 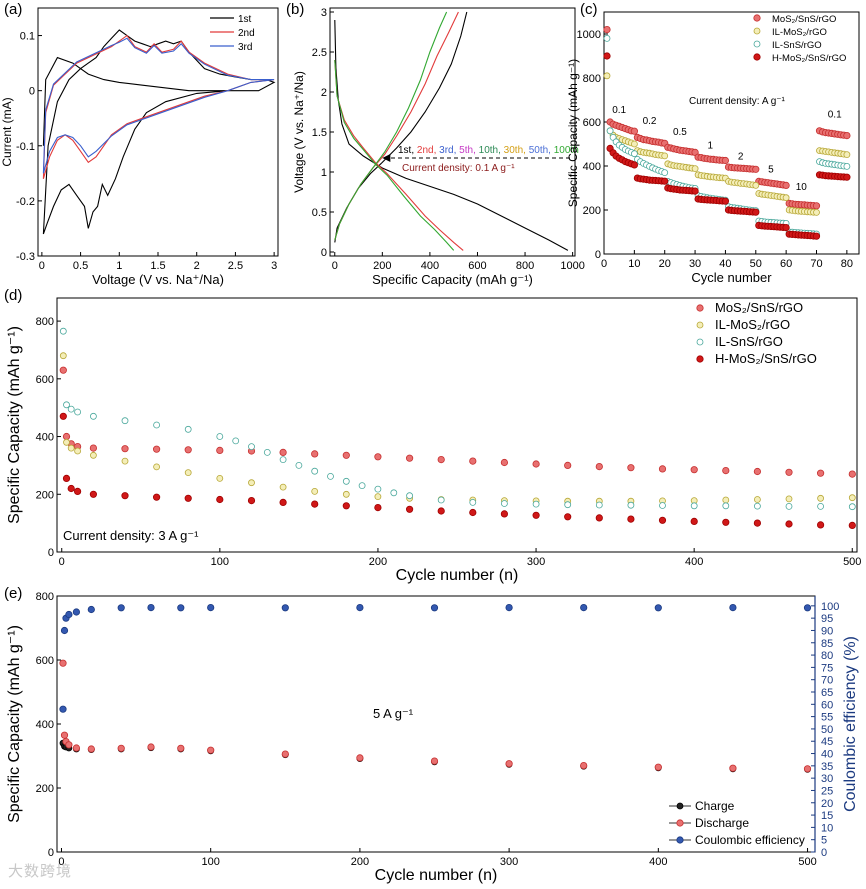 I want to click on d-series-filled-circle-dark, so click(x=457, y=471).